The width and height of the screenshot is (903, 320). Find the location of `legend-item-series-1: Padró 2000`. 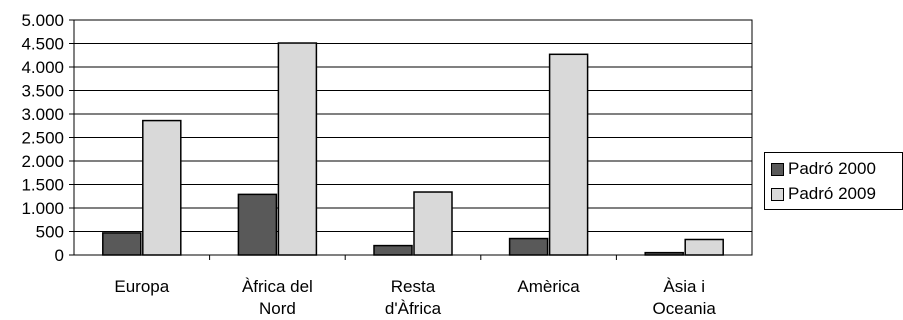

legend-item-series-1: Padró 2000 is located at coordinates (823, 169).